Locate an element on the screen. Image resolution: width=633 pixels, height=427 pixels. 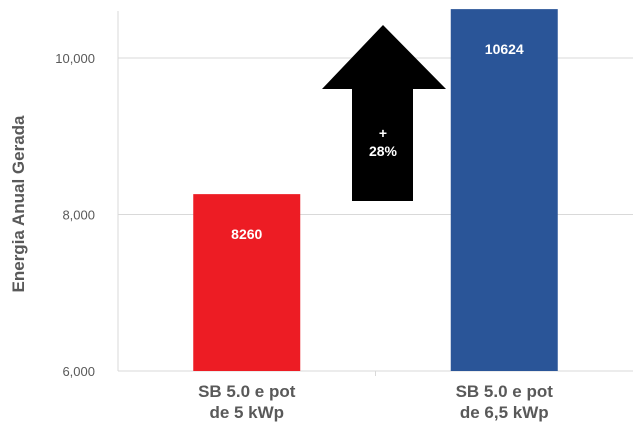
arrow-label-plus: + is located at coordinates (383, 133).